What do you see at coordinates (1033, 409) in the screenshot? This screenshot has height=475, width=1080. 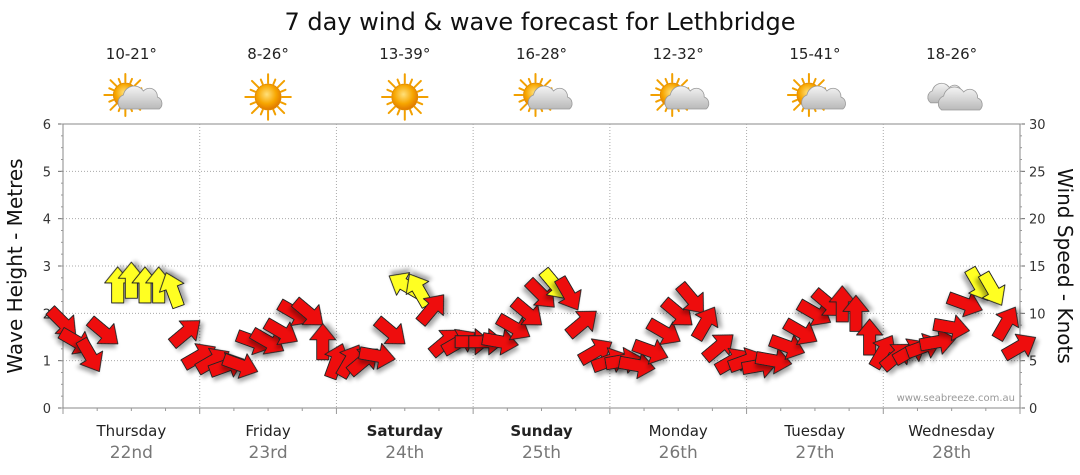 I see `y2-tick-label: 0` at bounding box center [1033, 409].